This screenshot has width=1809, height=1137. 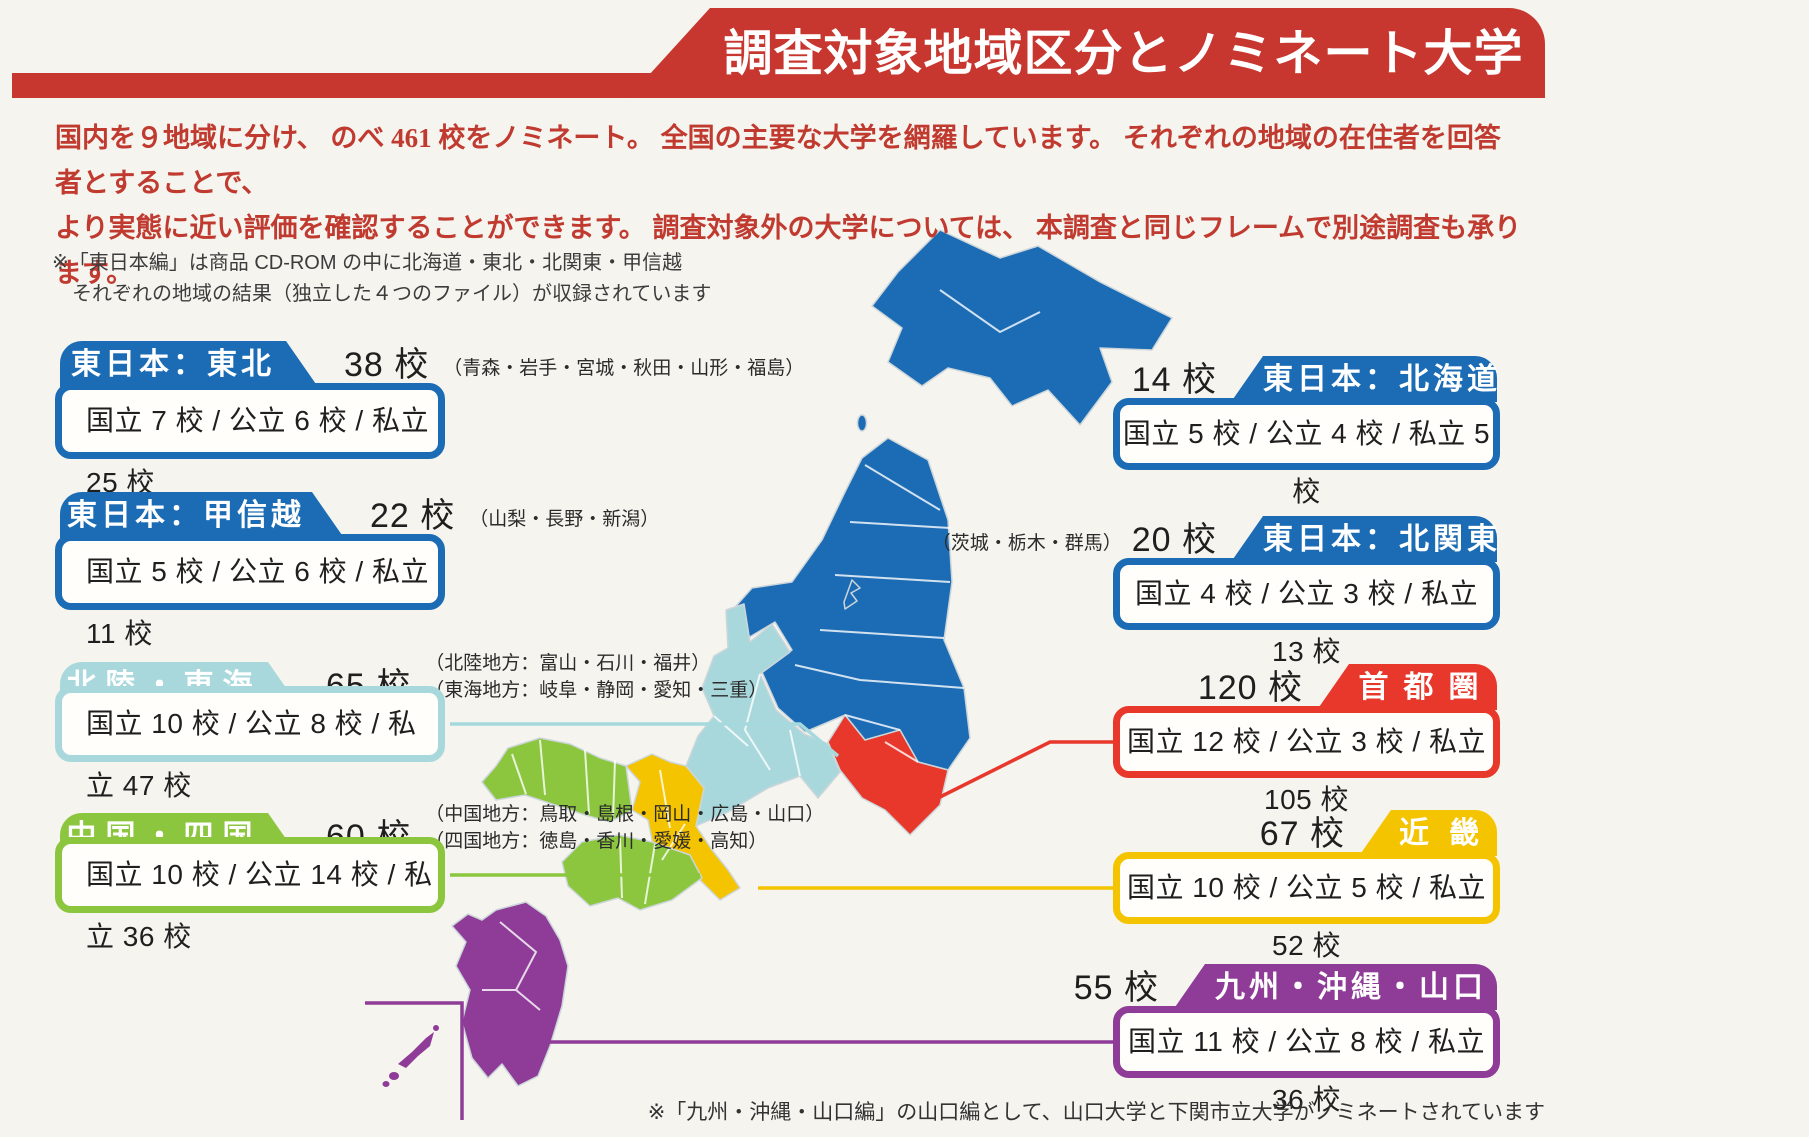 I want to click on map-region-east-japan, so click(x=849, y=604).